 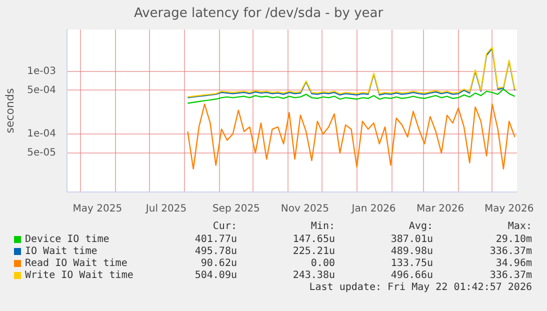 I want to click on x-tick-label: Sep 2025, so click(x=236, y=209).